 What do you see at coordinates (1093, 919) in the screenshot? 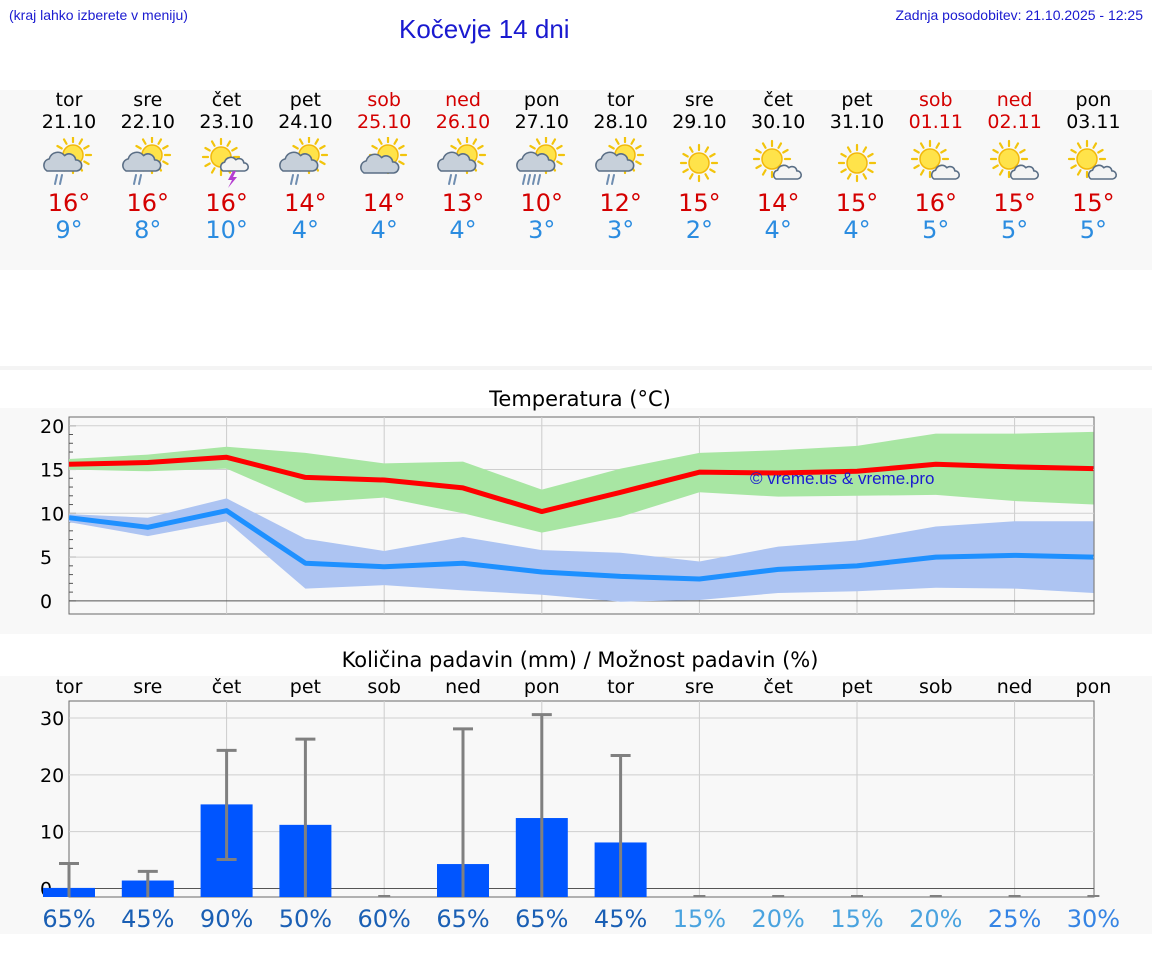
I see `precip-probability-label: 30%` at bounding box center [1093, 919].